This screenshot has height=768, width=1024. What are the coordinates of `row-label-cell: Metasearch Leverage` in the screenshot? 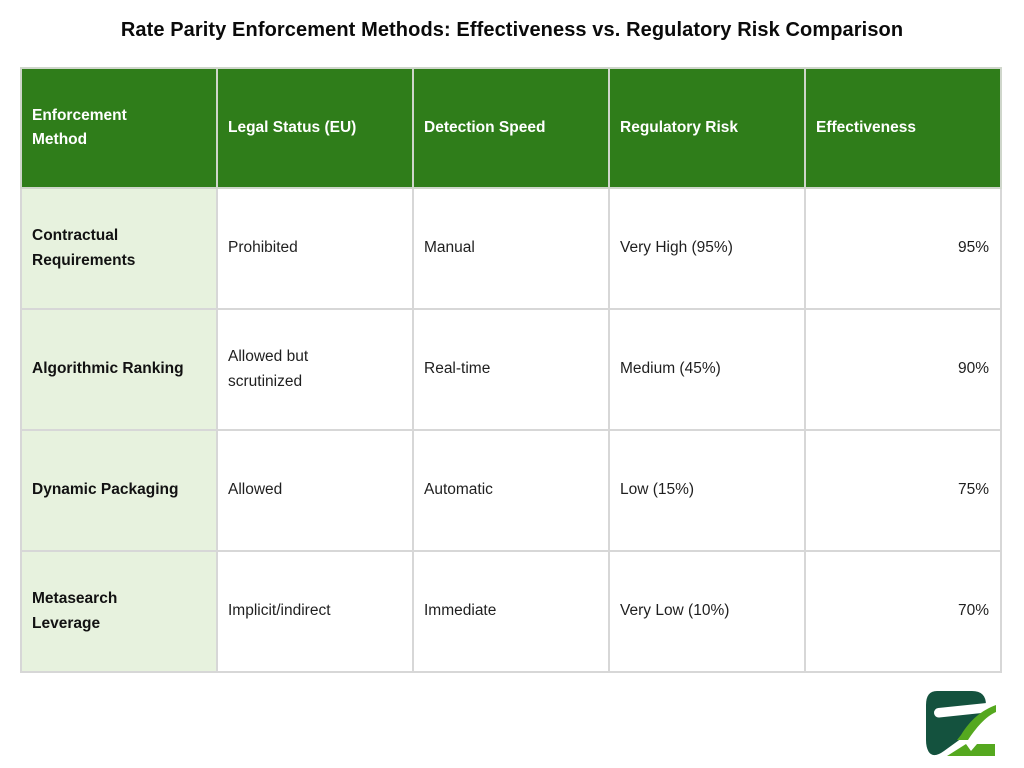 It's located at (119, 611).